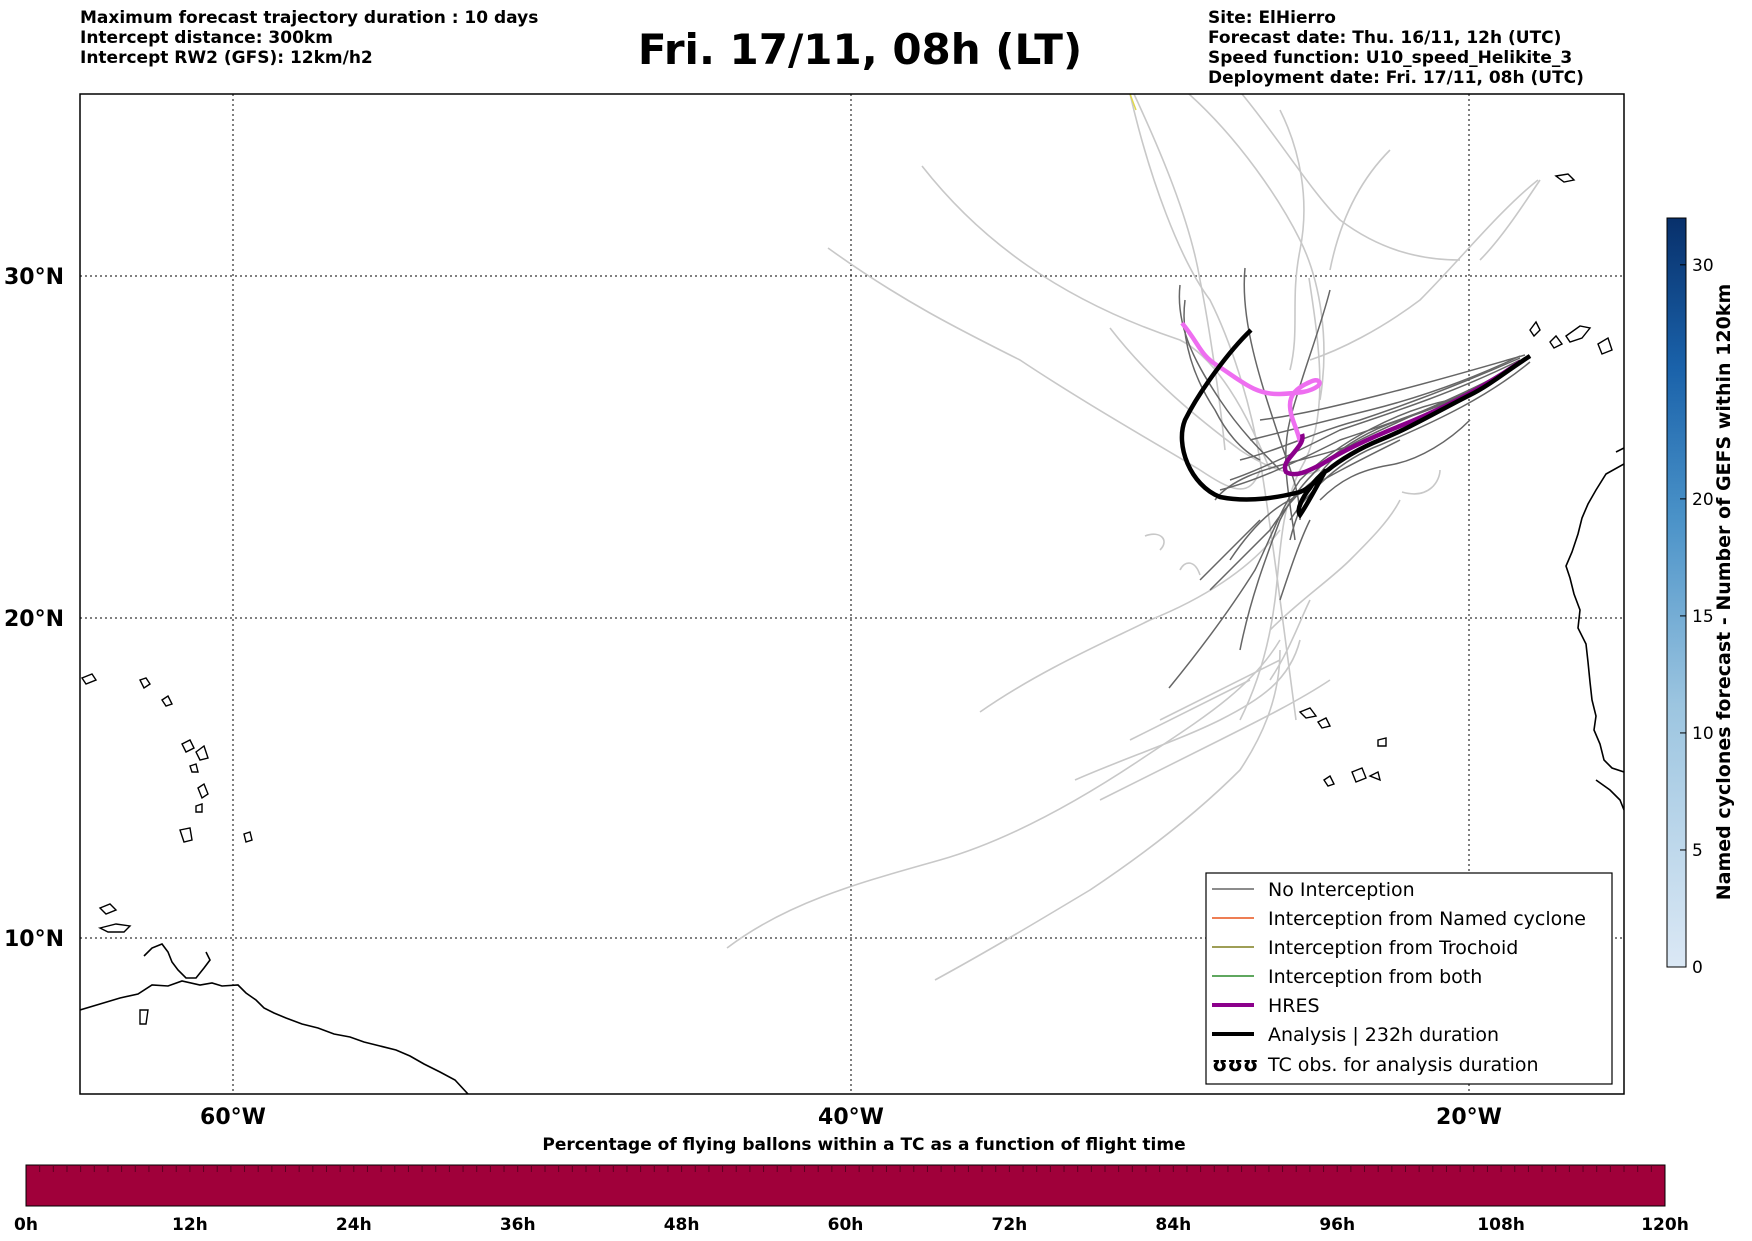 This screenshot has width=1752, height=1241. Describe the element at coordinates (1703, 617) in the screenshot. I see `right-colorbar-tick-label: 15` at that location.